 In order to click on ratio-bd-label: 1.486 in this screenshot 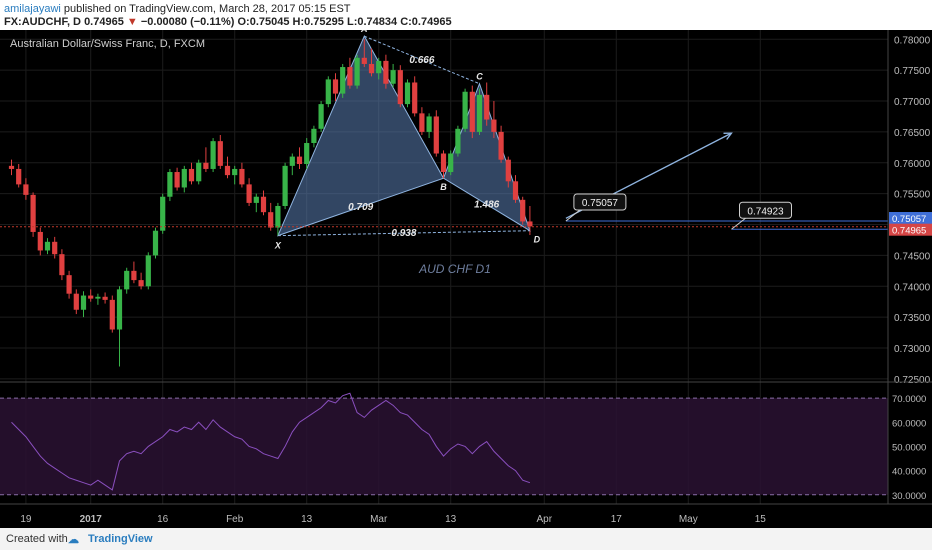, I will do `click(486, 204)`.